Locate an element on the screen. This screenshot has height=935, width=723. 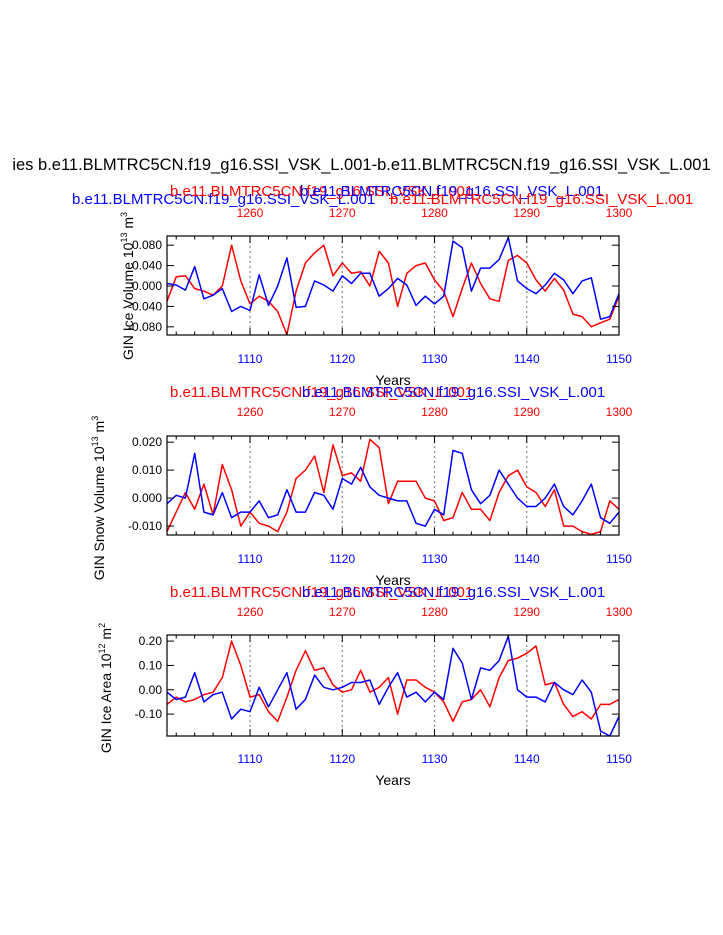
y-tick-label: -0.080 is located at coordinates (145, 327).